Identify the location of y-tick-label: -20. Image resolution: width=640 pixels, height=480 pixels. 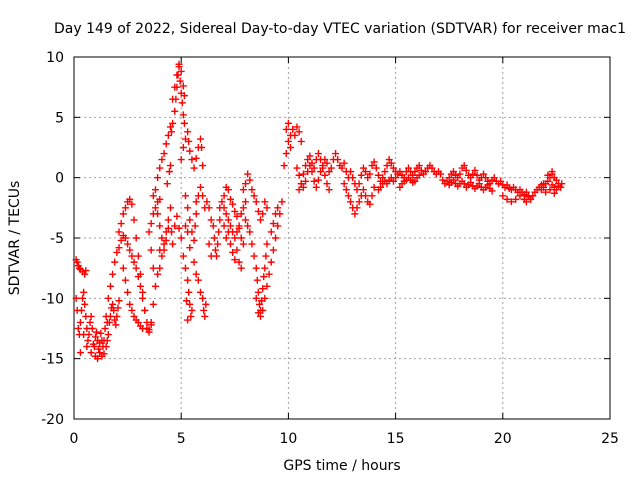
(52, 420).